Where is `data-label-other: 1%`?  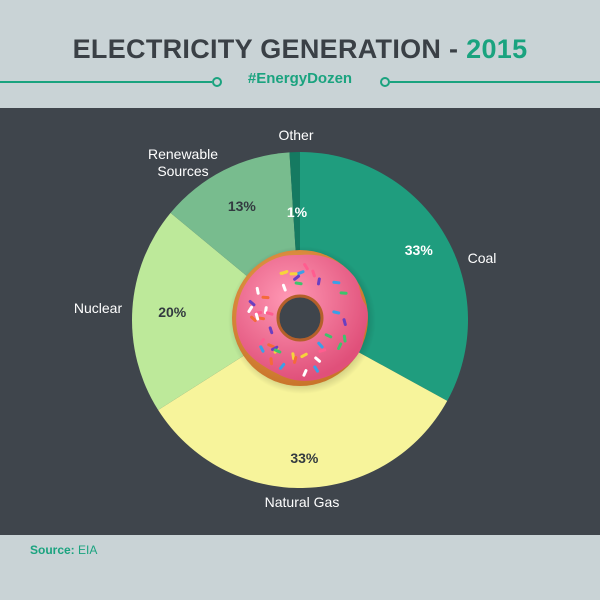
data-label-other: 1% is located at coordinates (297, 212).